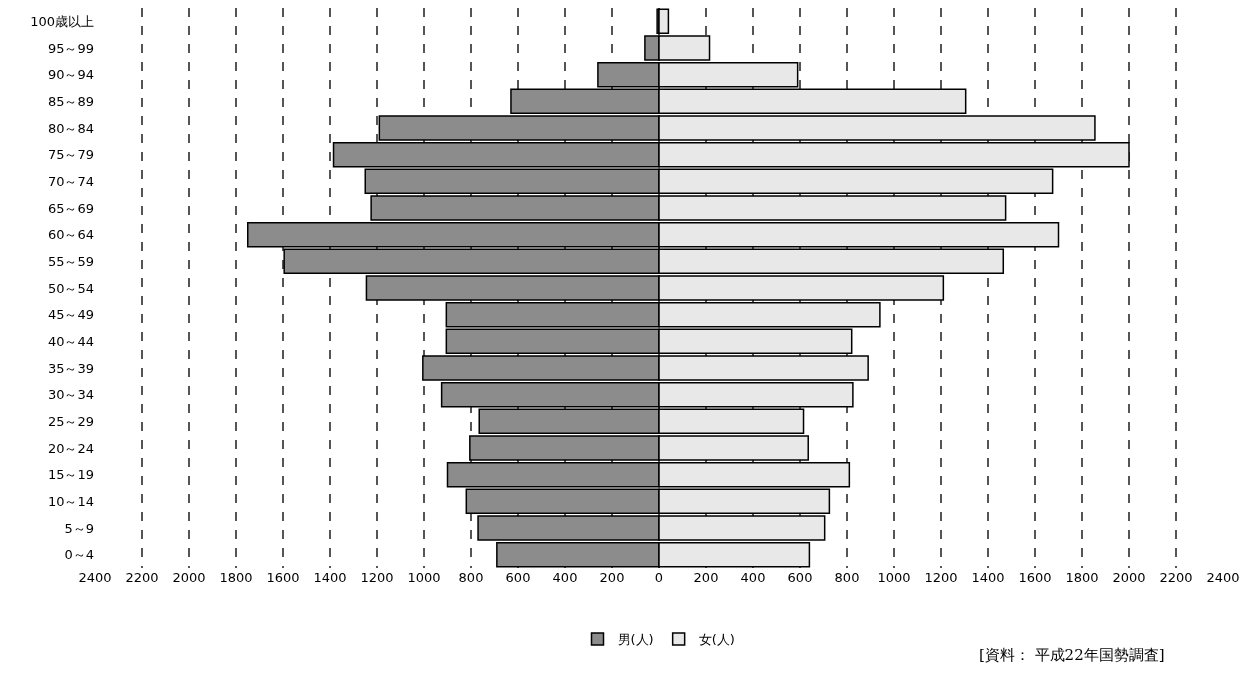 The image size is (1248, 678). Describe the element at coordinates (79, 528) in the screenshot. I see `y-tick-label: 5～9` at that location.